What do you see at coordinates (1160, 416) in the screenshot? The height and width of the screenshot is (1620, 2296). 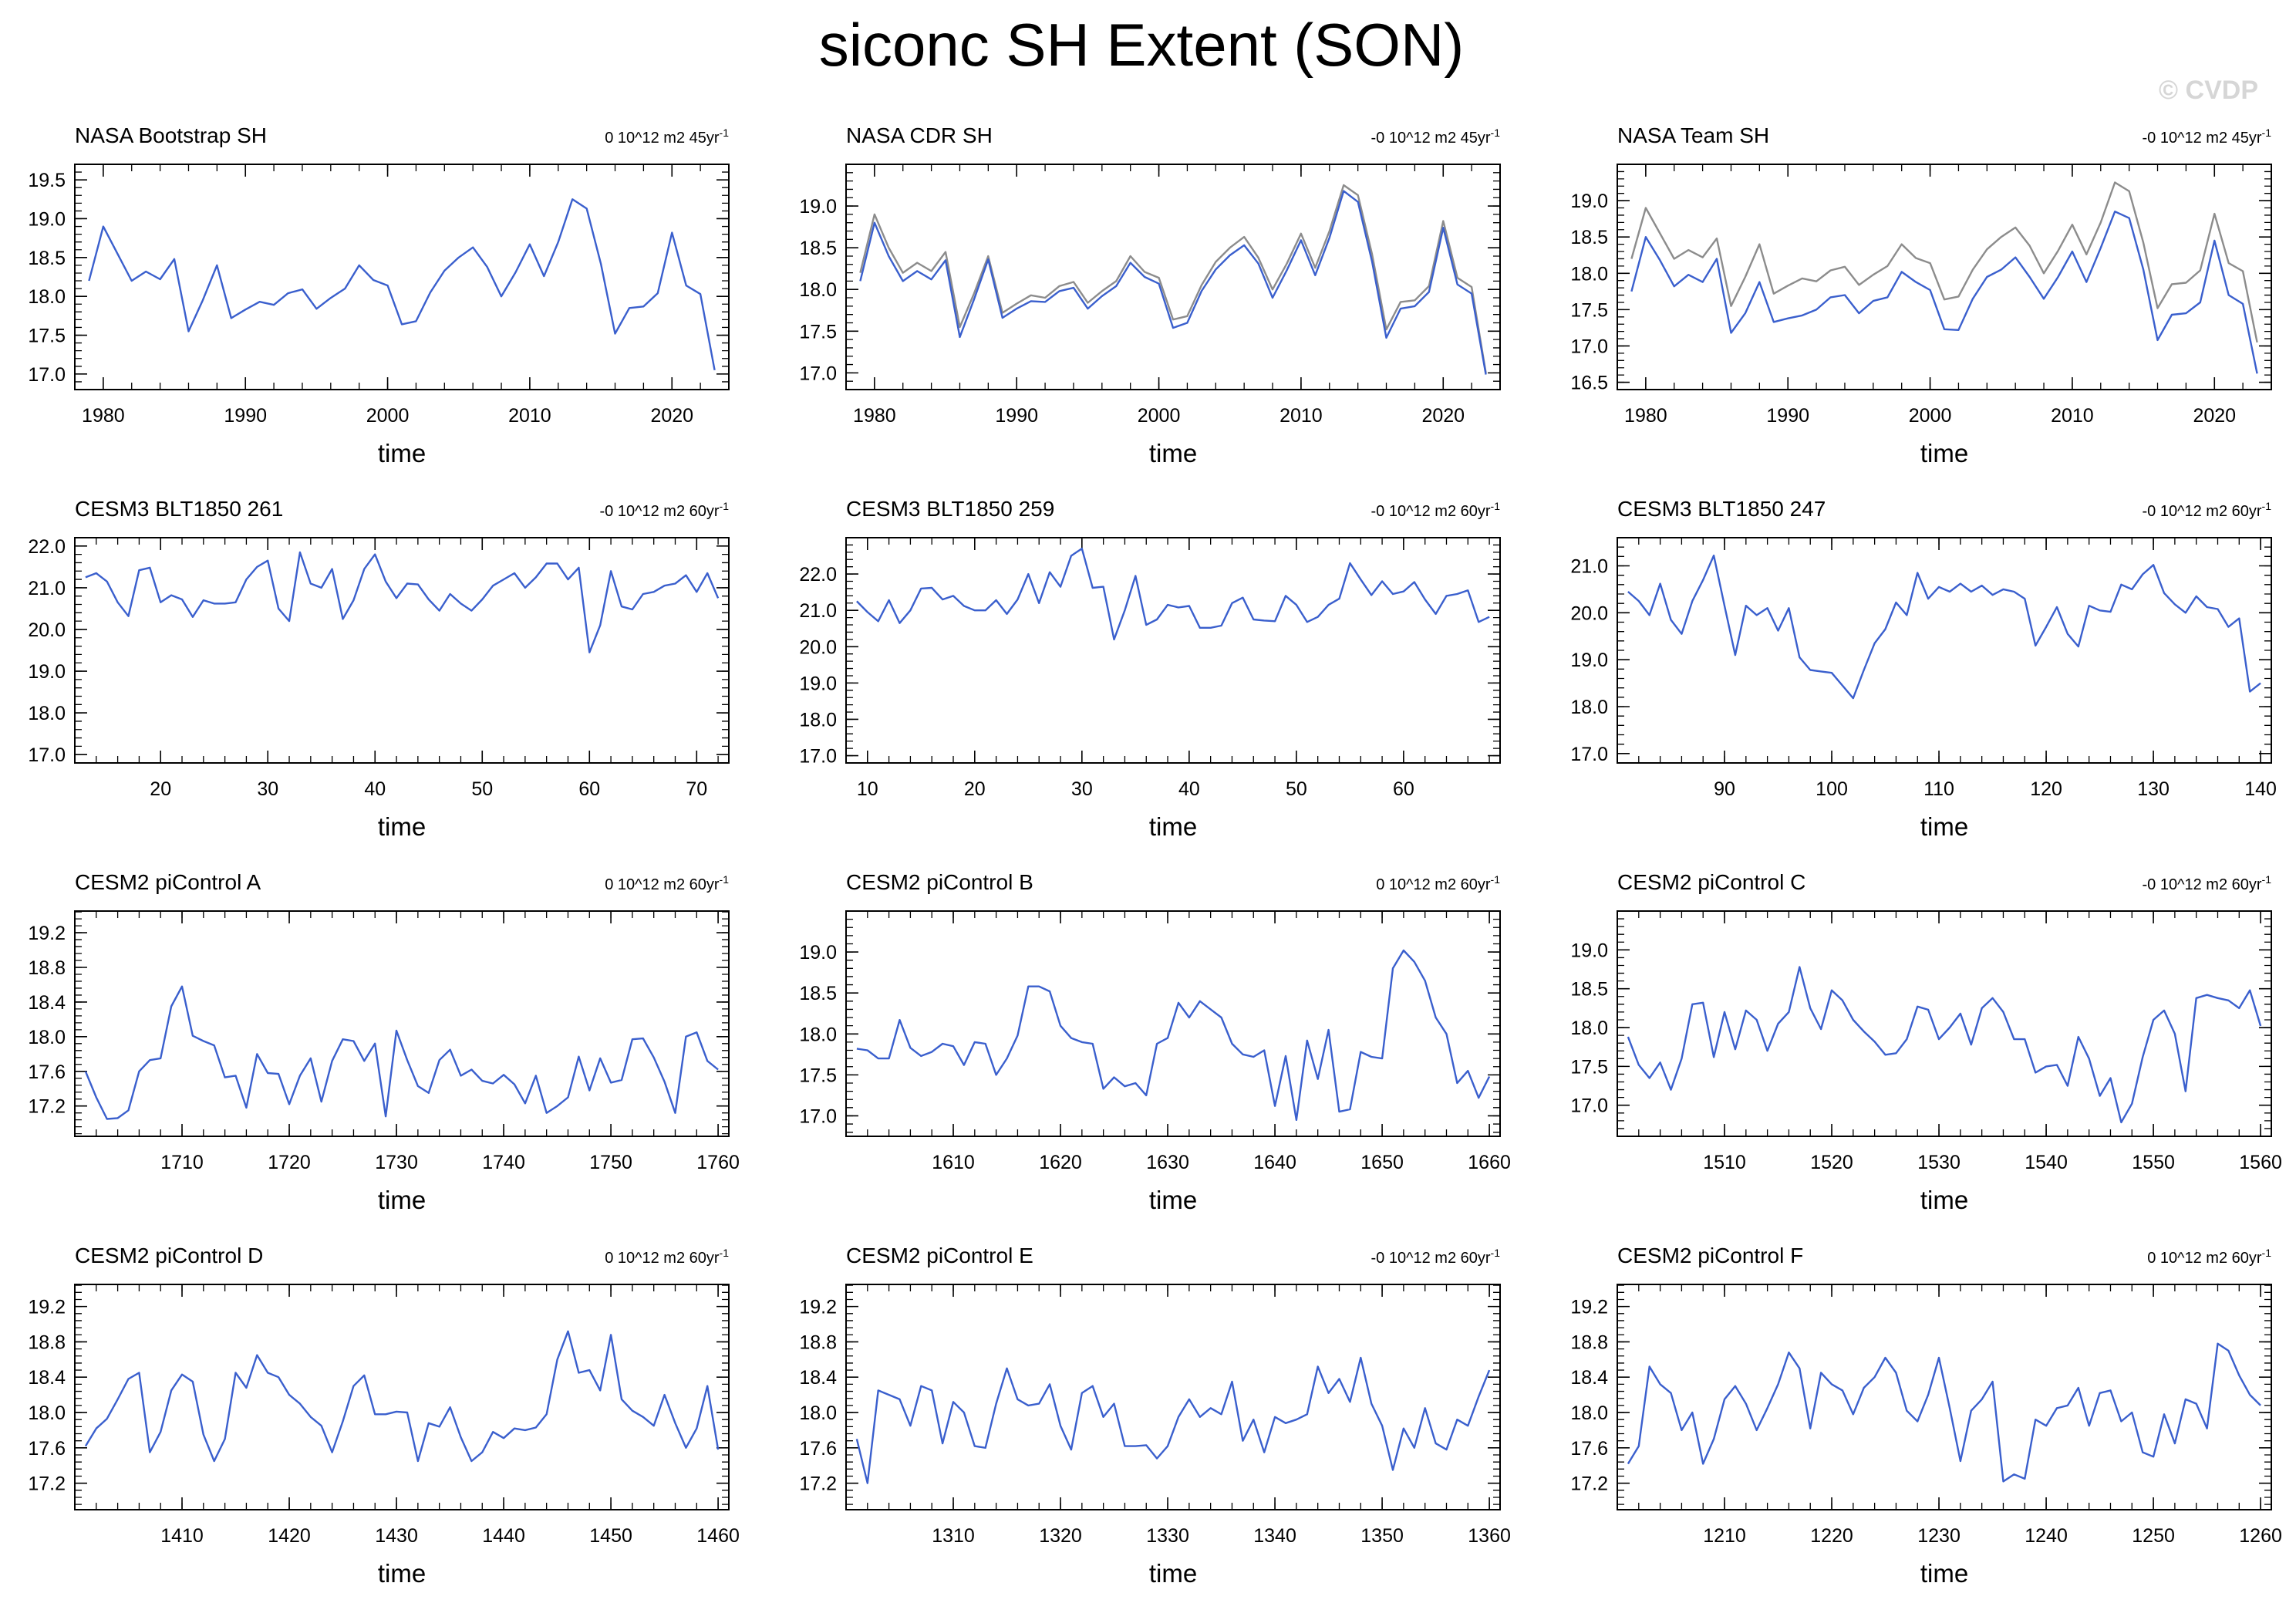 I see `x-tick-label: 2000` at bounding box center [1160, 416].